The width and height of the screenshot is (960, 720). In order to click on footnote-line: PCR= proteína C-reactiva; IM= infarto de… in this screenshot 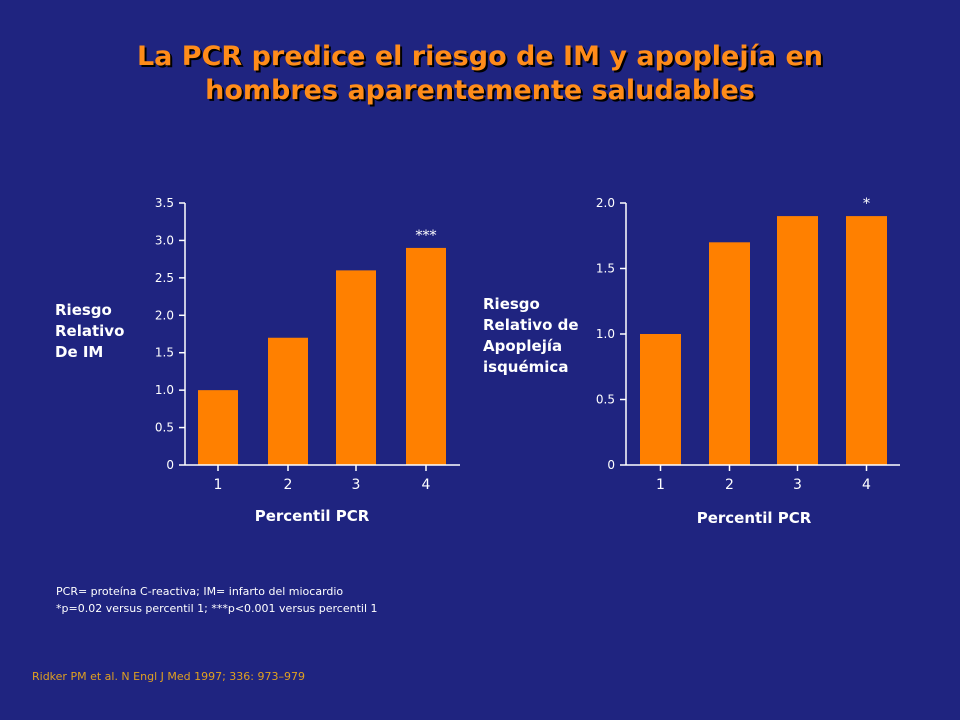, I will do `click(200, 591)`.